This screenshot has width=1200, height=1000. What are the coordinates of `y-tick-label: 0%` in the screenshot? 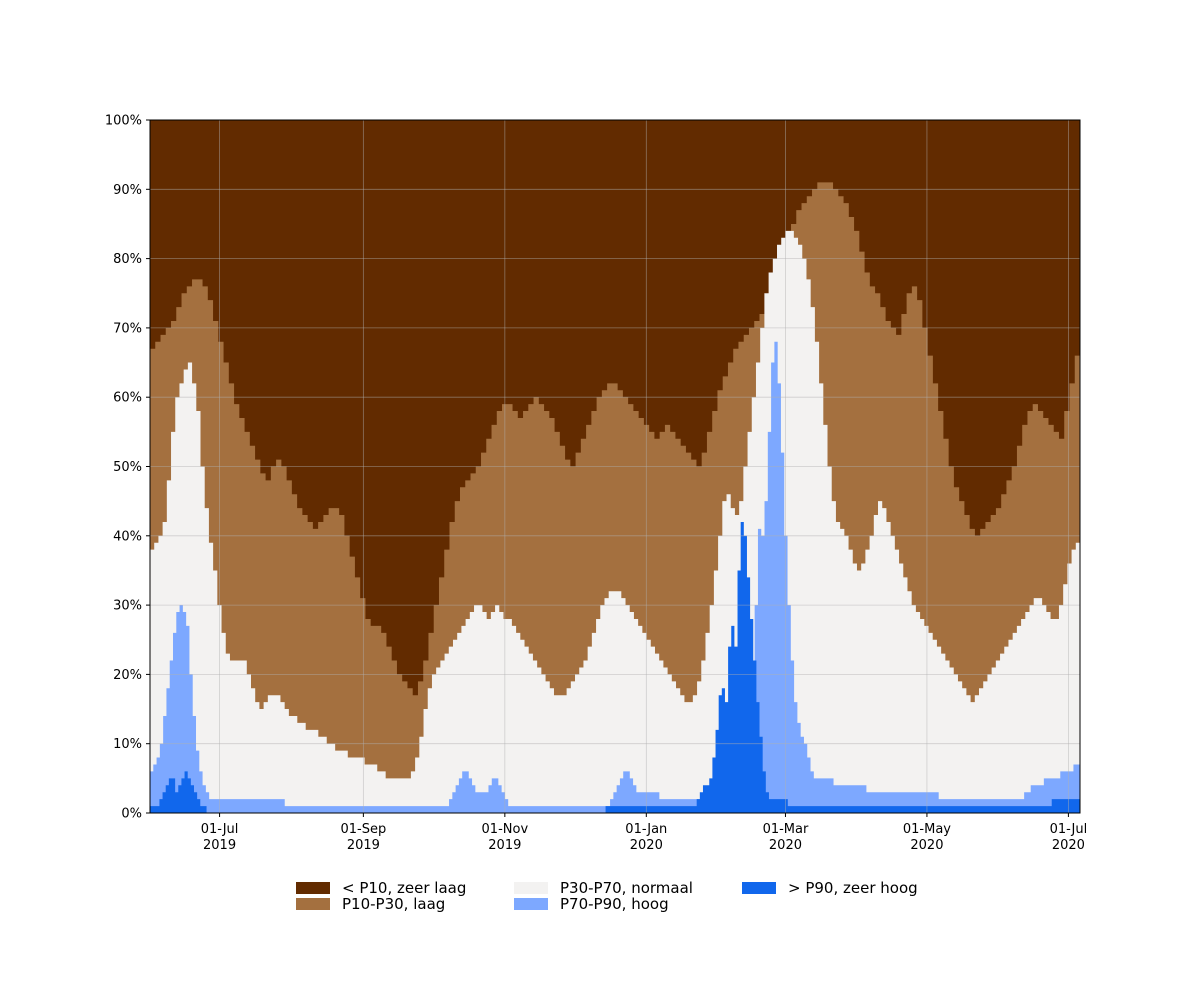 It's located at (131, 814).